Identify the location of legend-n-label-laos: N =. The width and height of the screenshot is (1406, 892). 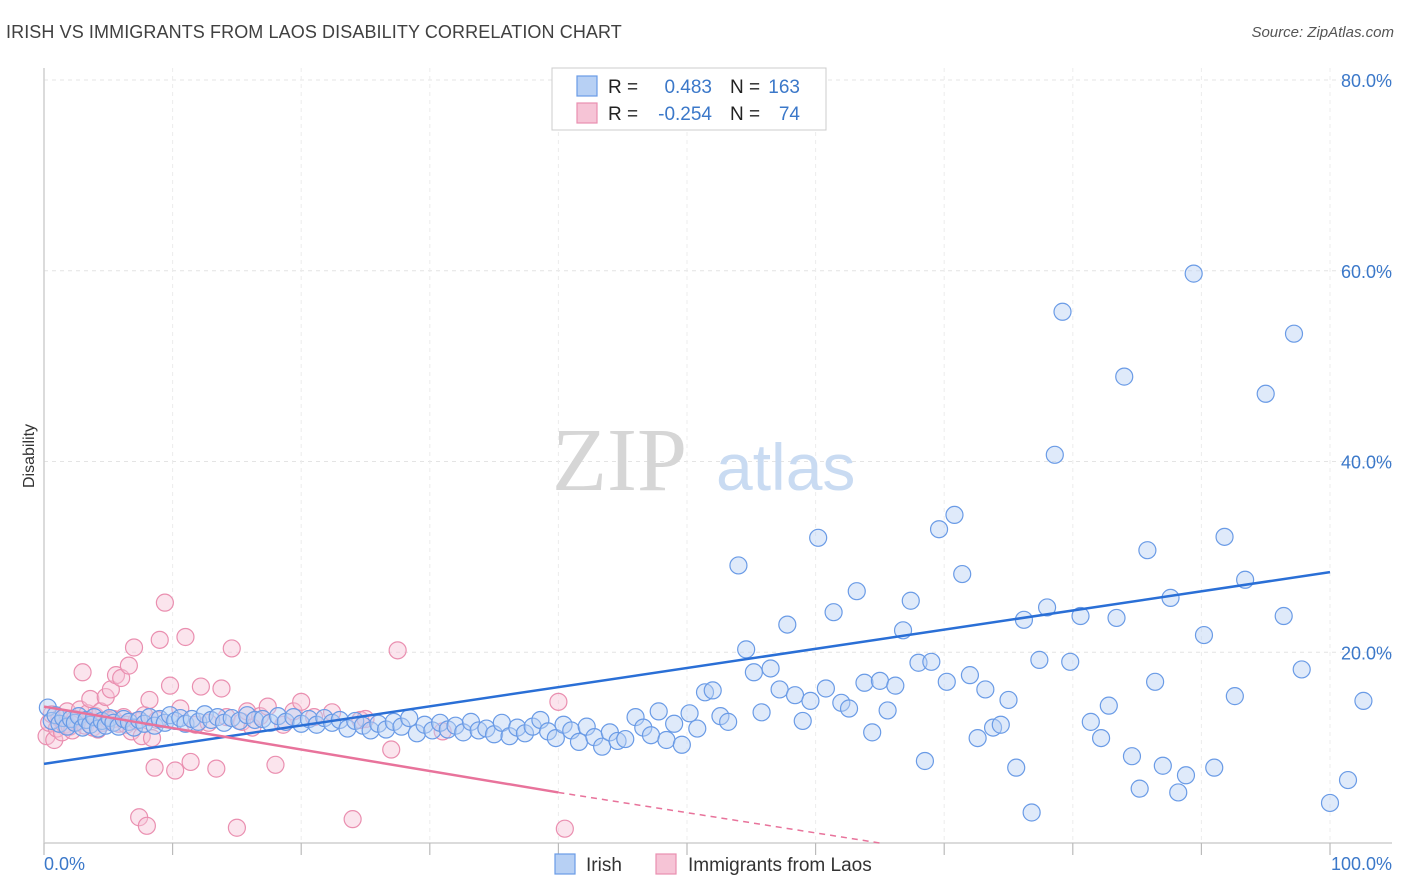
(745, 114).